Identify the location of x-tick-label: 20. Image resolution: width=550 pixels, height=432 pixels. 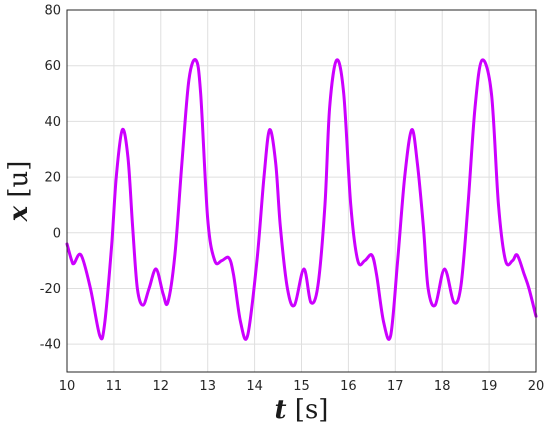
(536, 386).